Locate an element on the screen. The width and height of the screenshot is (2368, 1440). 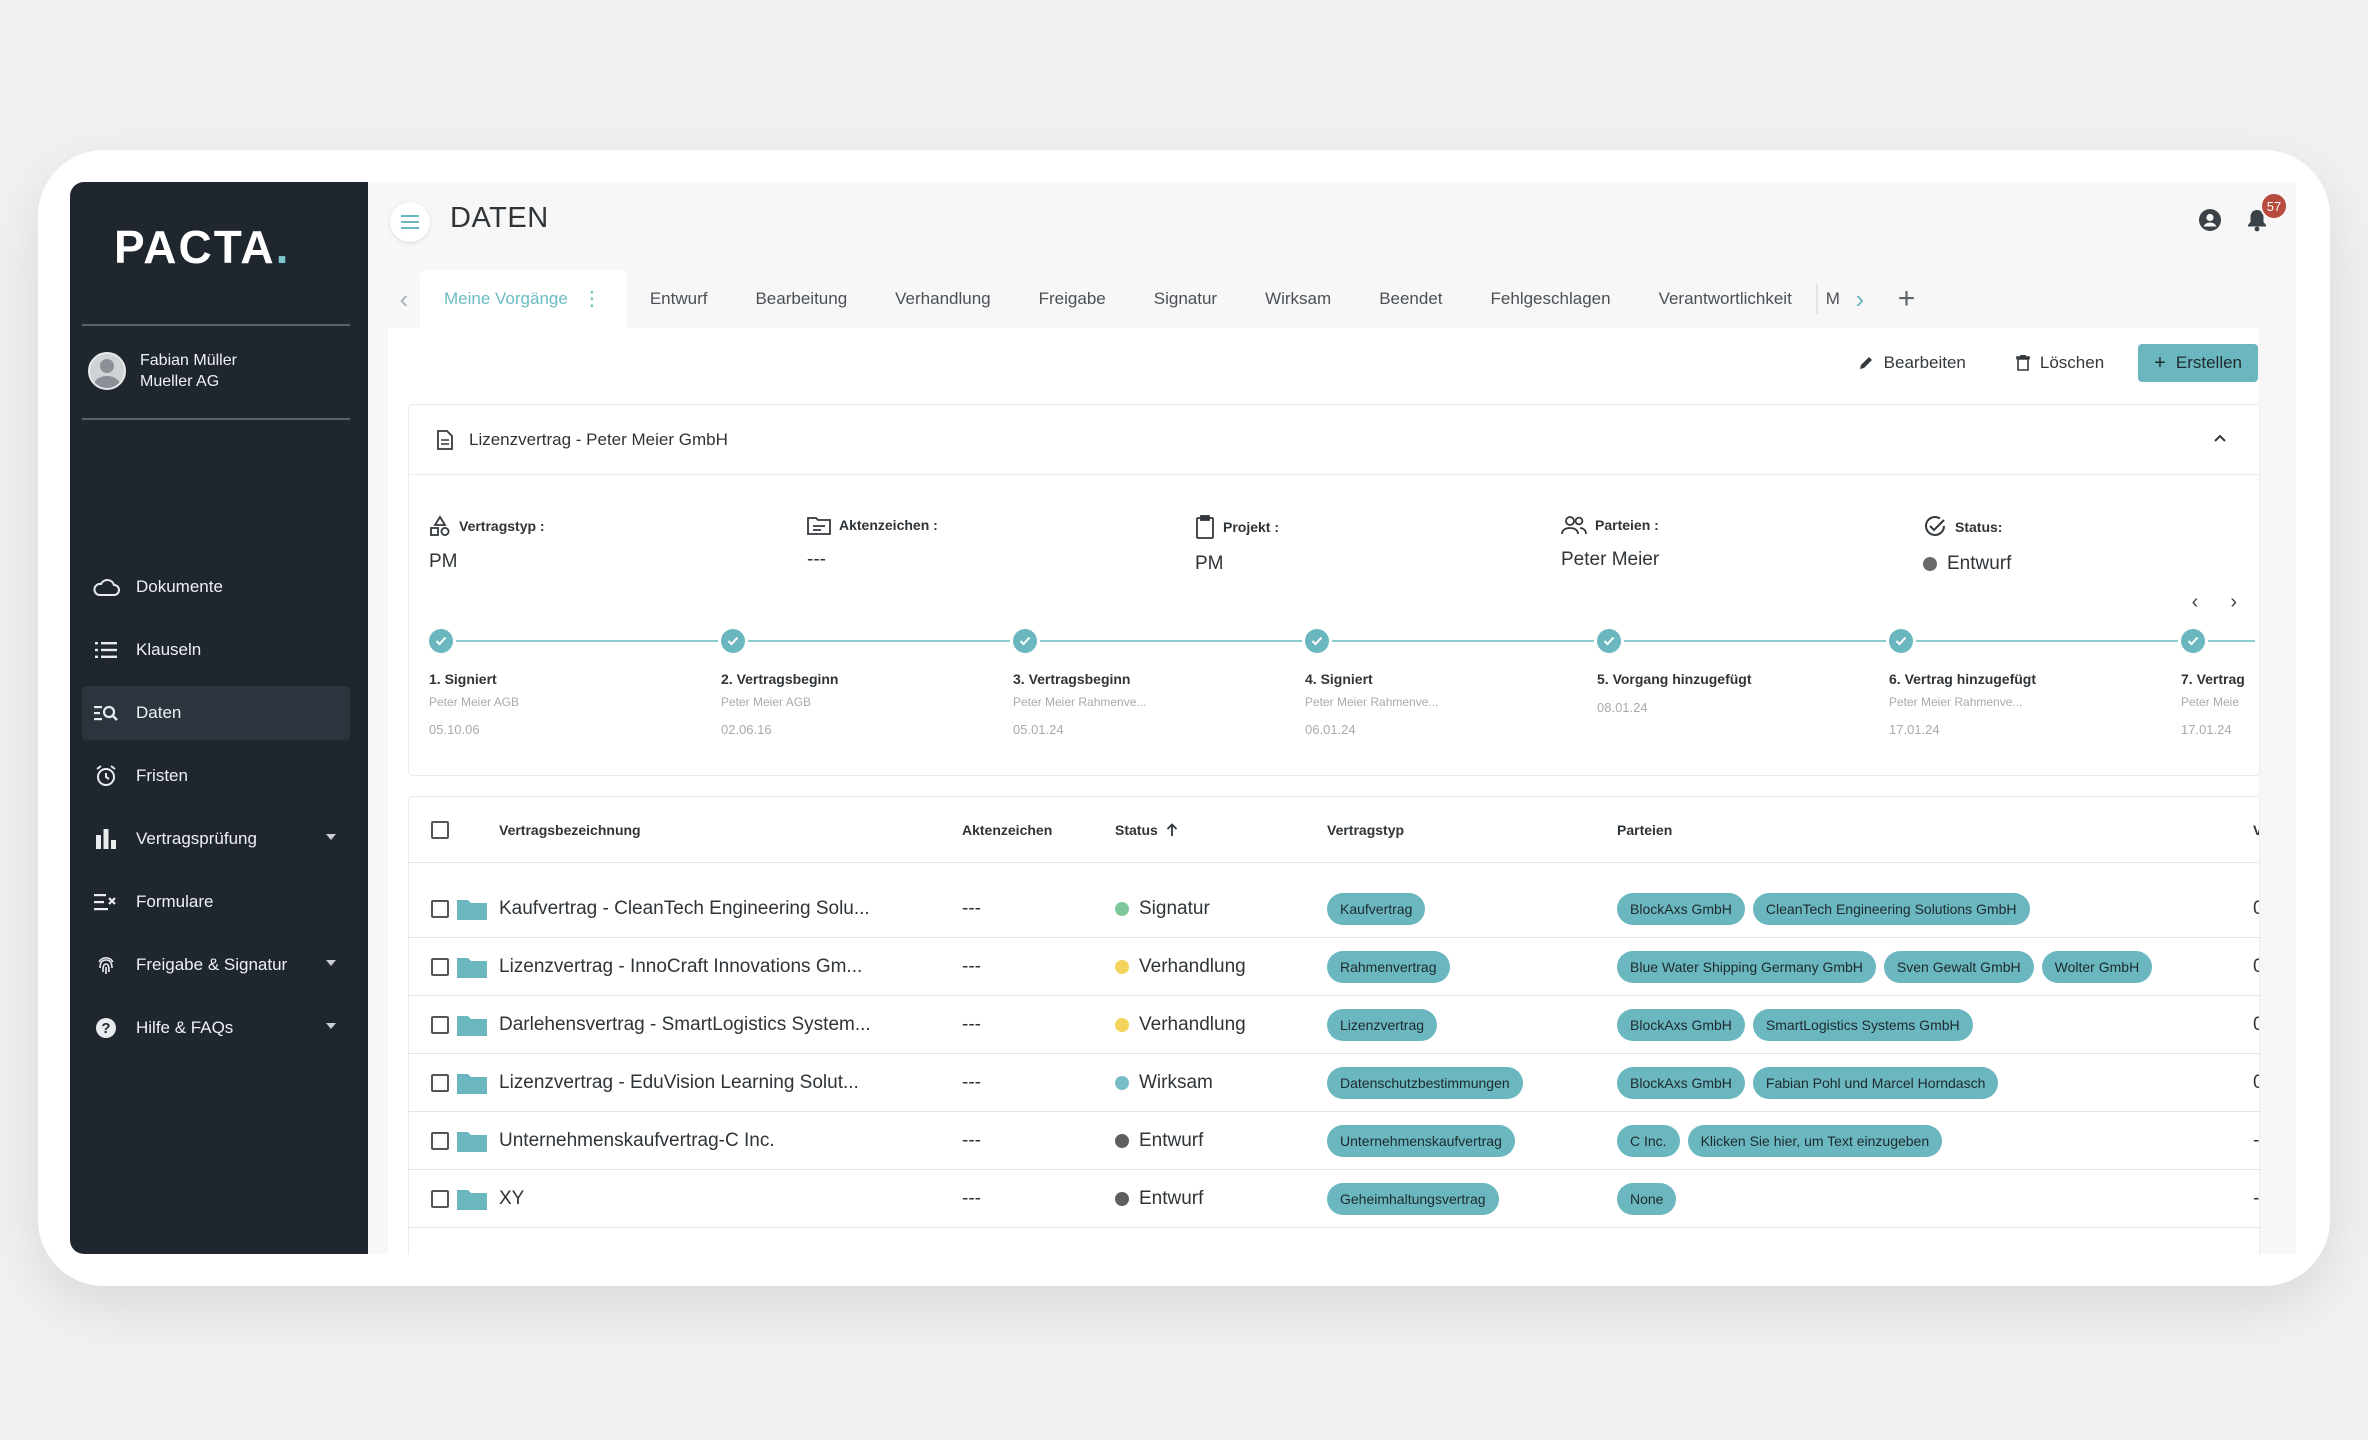
sidebar-item-freigabe-signatur: Freigabe & Signatur is located at coordinates (216, 965).